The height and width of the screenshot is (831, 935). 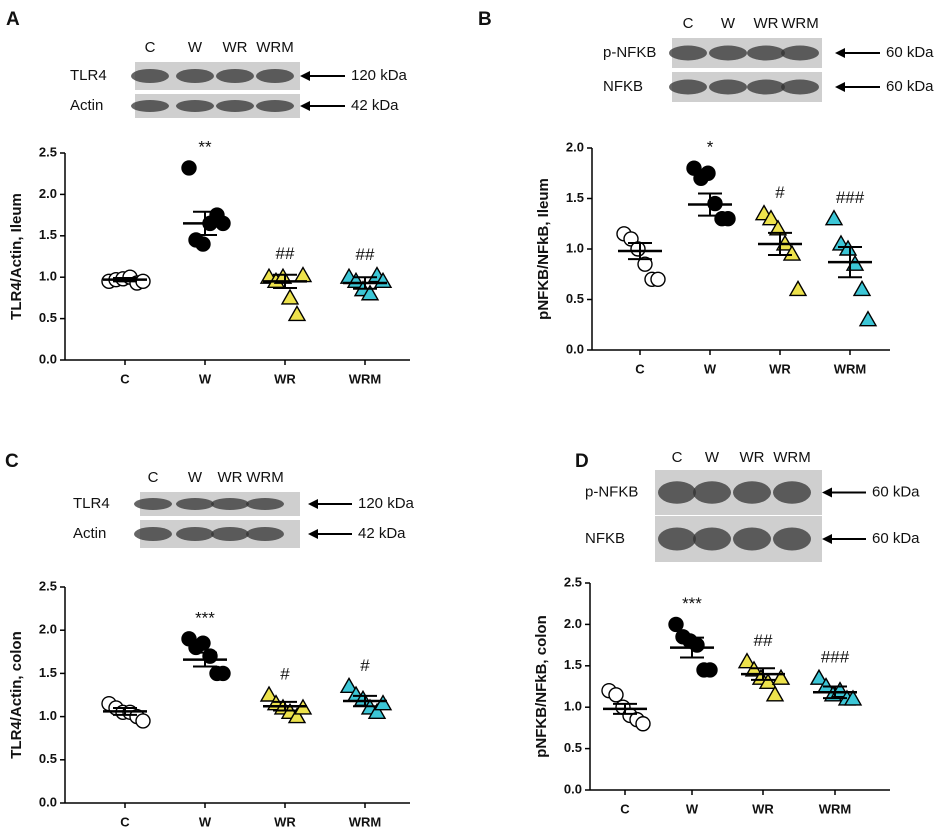 I want to click on blot-name: TLR4, so click(x=91, y=503).